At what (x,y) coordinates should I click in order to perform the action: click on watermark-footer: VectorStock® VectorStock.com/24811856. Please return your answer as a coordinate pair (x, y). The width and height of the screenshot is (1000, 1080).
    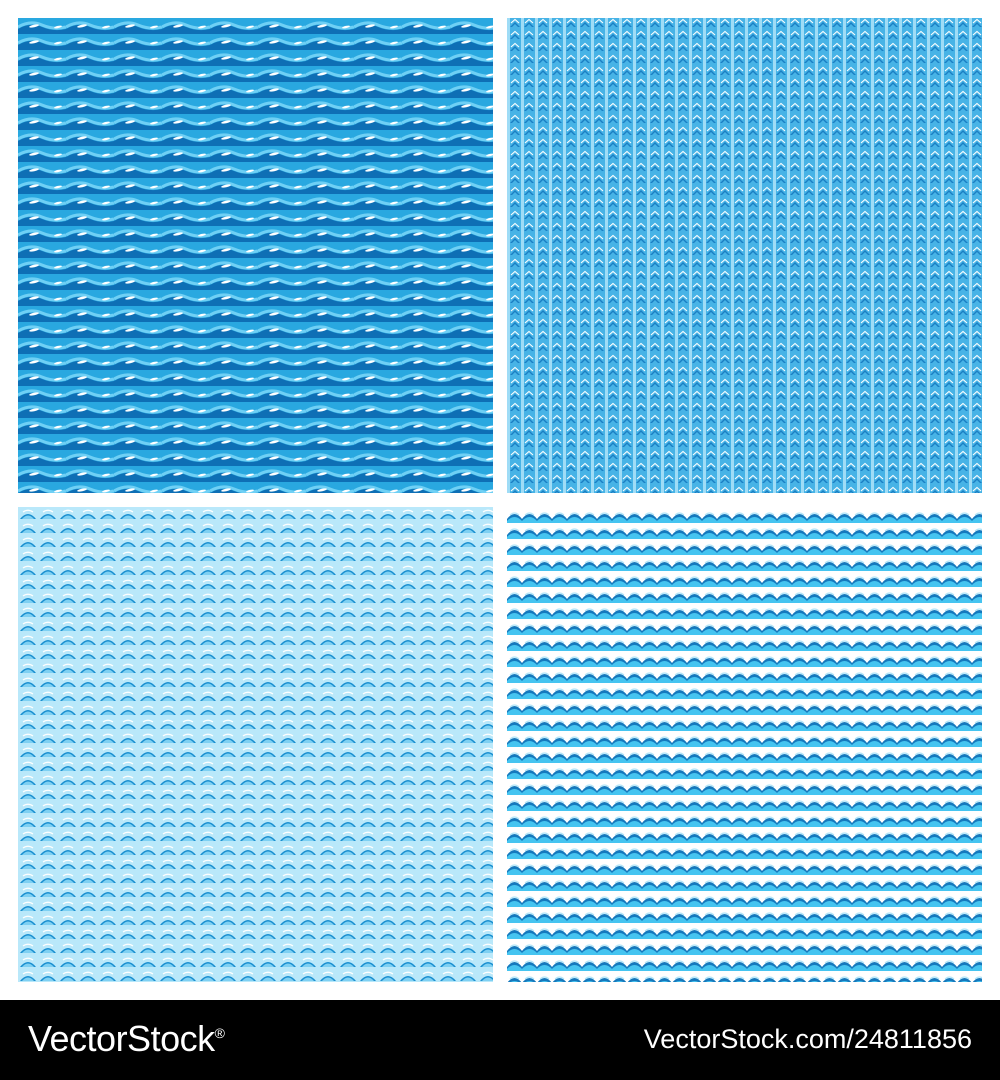
    Looking at the image, I should click on (500, 1040).